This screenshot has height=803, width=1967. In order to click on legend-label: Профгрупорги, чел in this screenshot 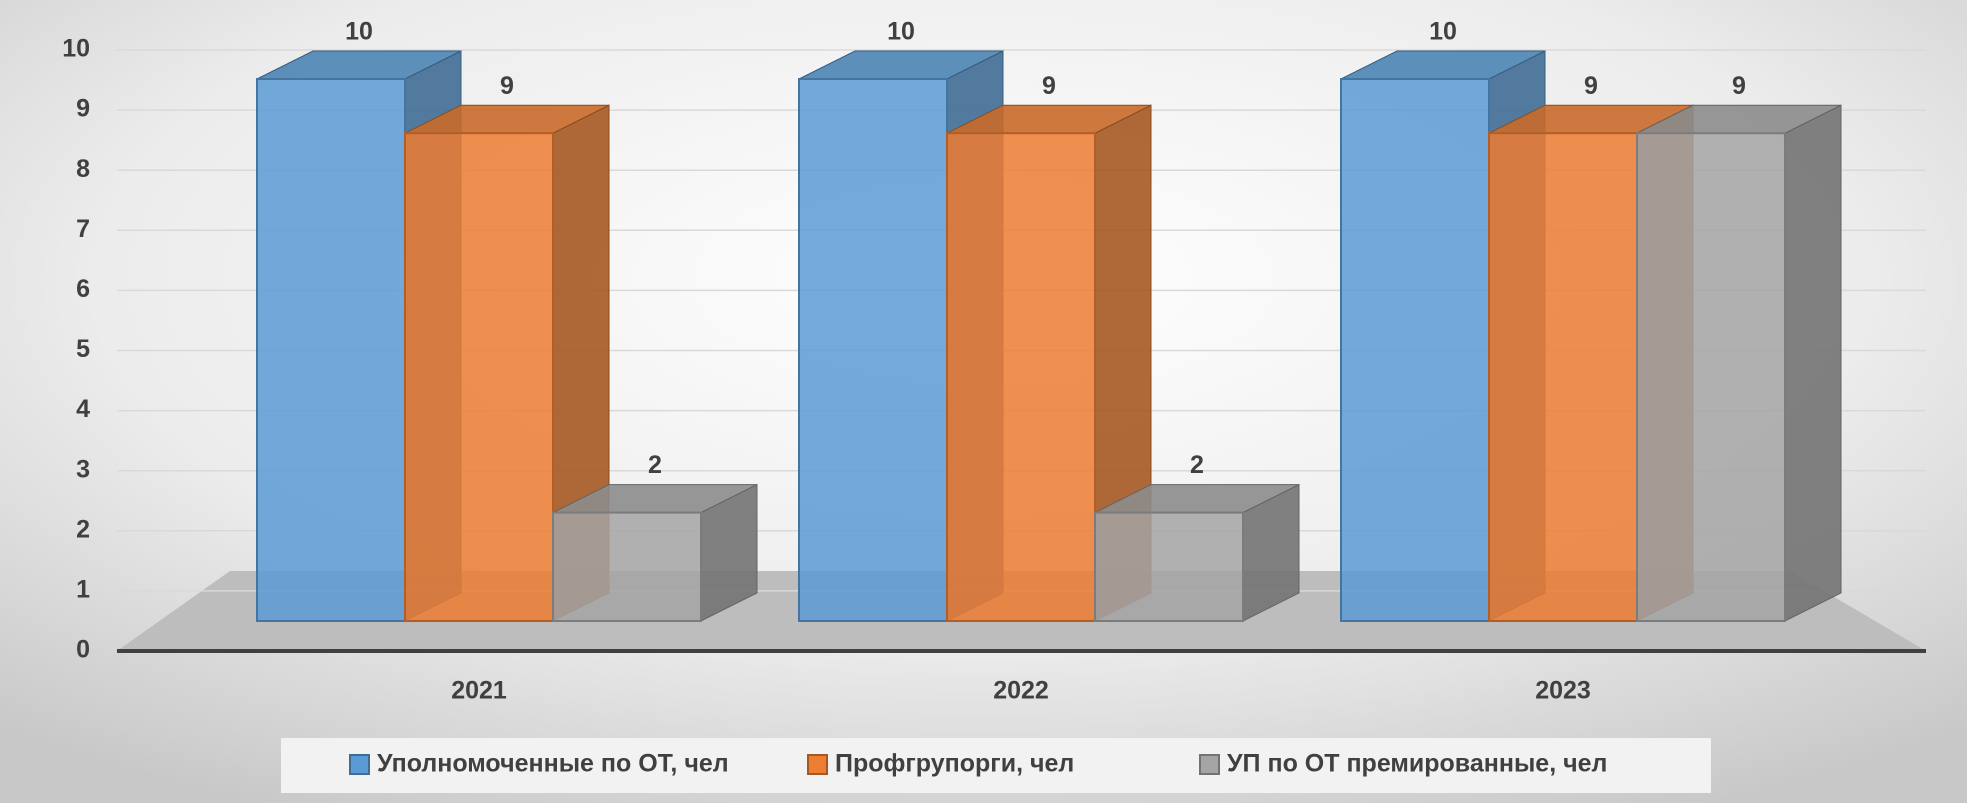, I will do `click(954, 764)`.